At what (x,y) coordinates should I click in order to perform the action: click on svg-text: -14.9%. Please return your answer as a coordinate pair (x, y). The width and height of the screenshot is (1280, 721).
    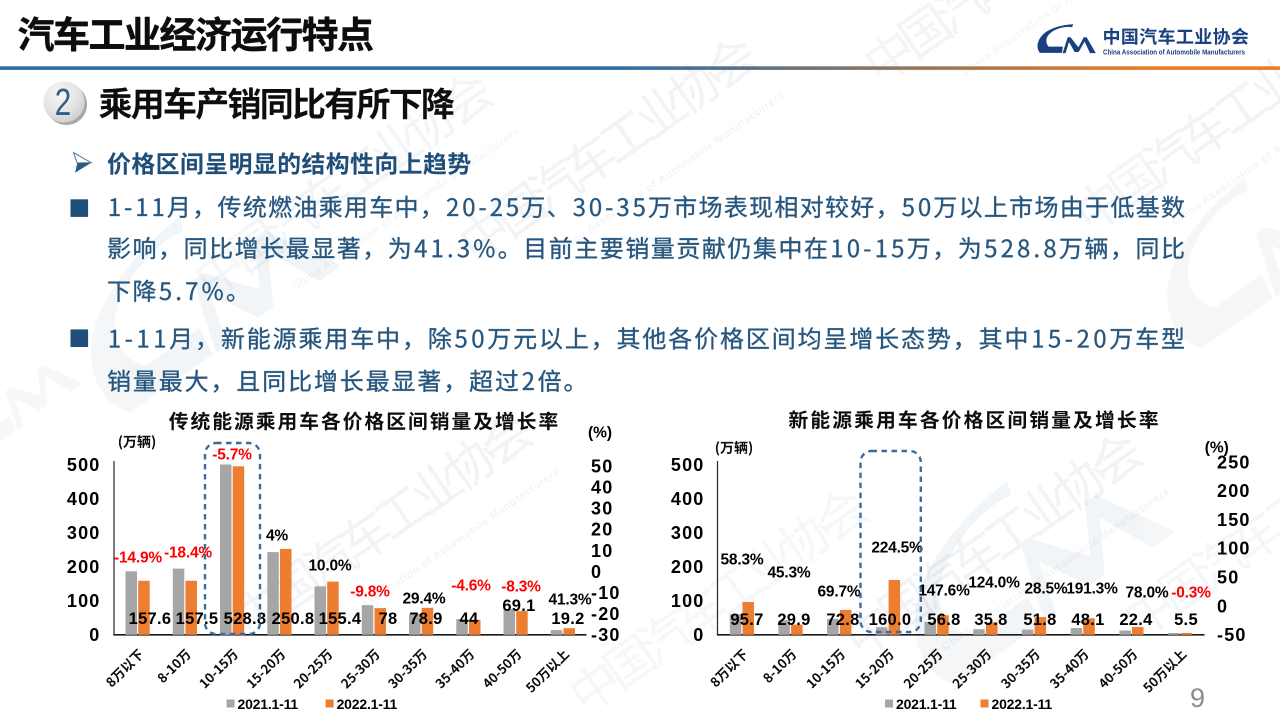
    Looking at the image, I should click on (138, 558).